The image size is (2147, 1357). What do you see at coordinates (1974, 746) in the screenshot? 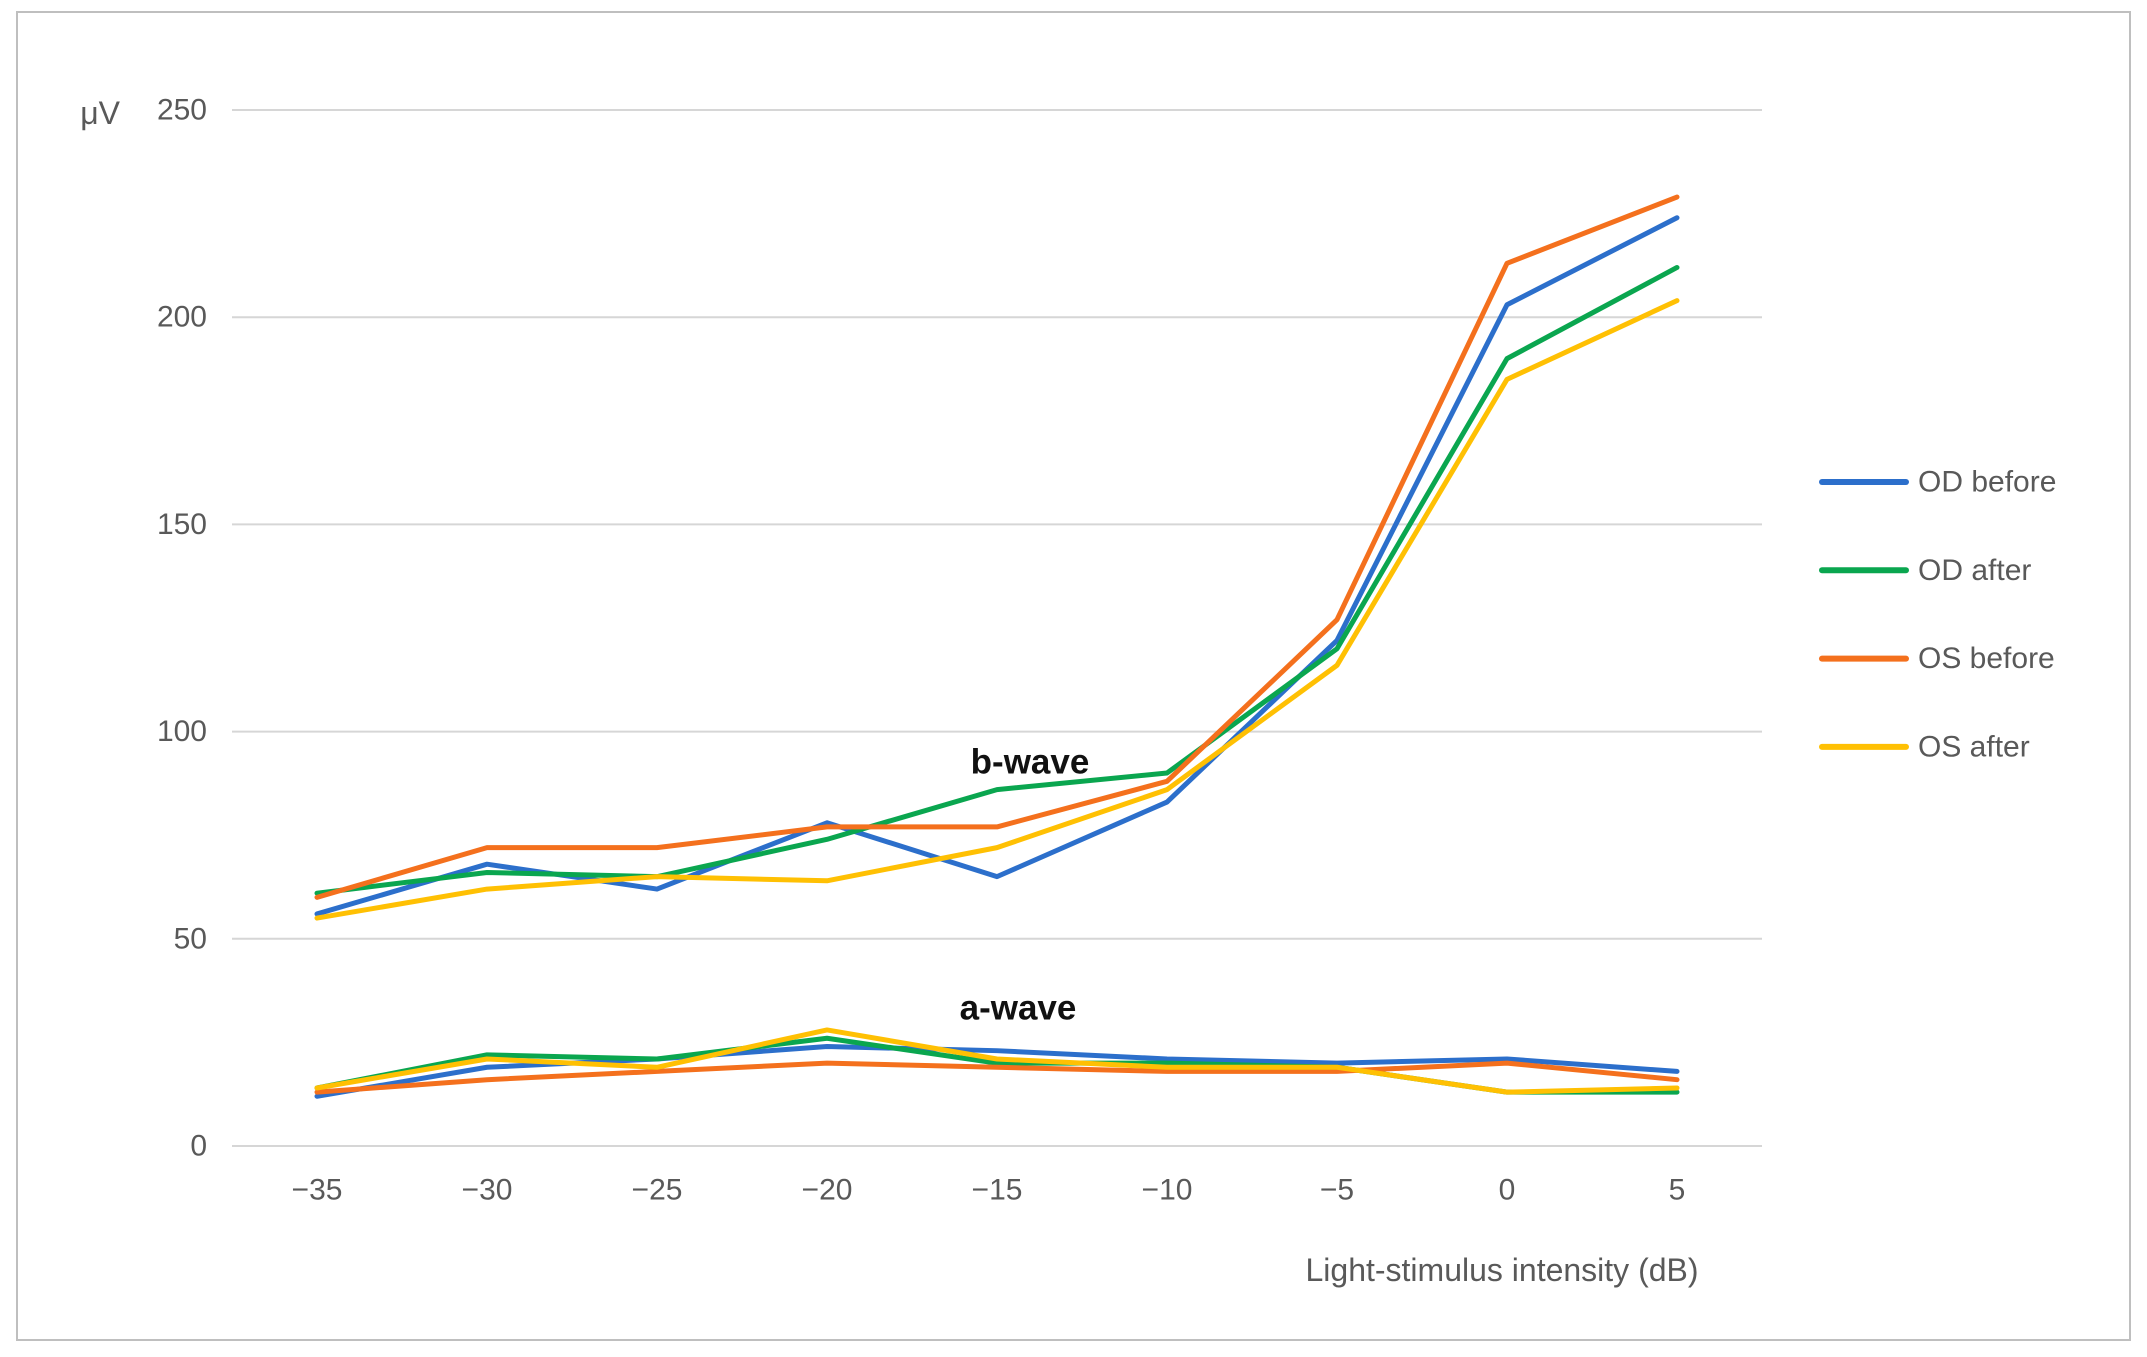
I see `legend-label-os-after: OS after` at bounding box center [1974, 746].